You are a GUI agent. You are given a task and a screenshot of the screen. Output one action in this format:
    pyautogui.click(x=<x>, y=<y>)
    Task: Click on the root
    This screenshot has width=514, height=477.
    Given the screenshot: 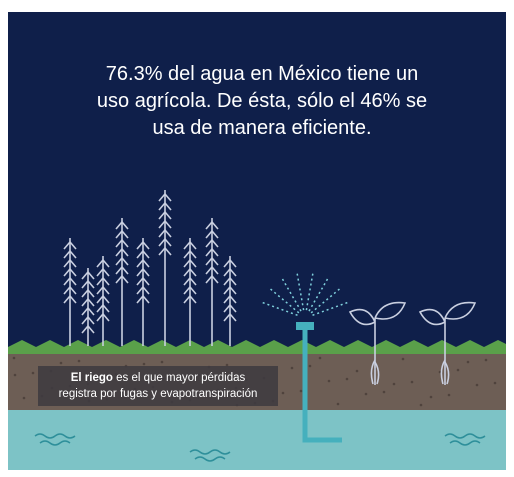 What is the action you would take?
    pyautogui.click(x=375, y=372)
    